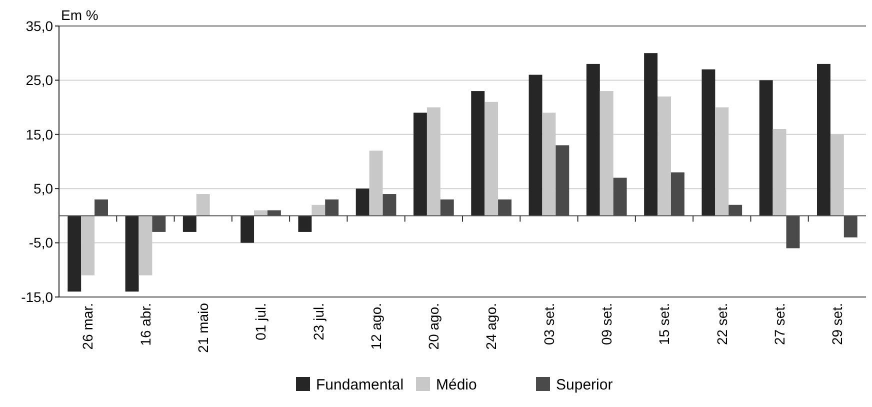  I want to click on y-tick-label: 35,0, so click(40, 26).